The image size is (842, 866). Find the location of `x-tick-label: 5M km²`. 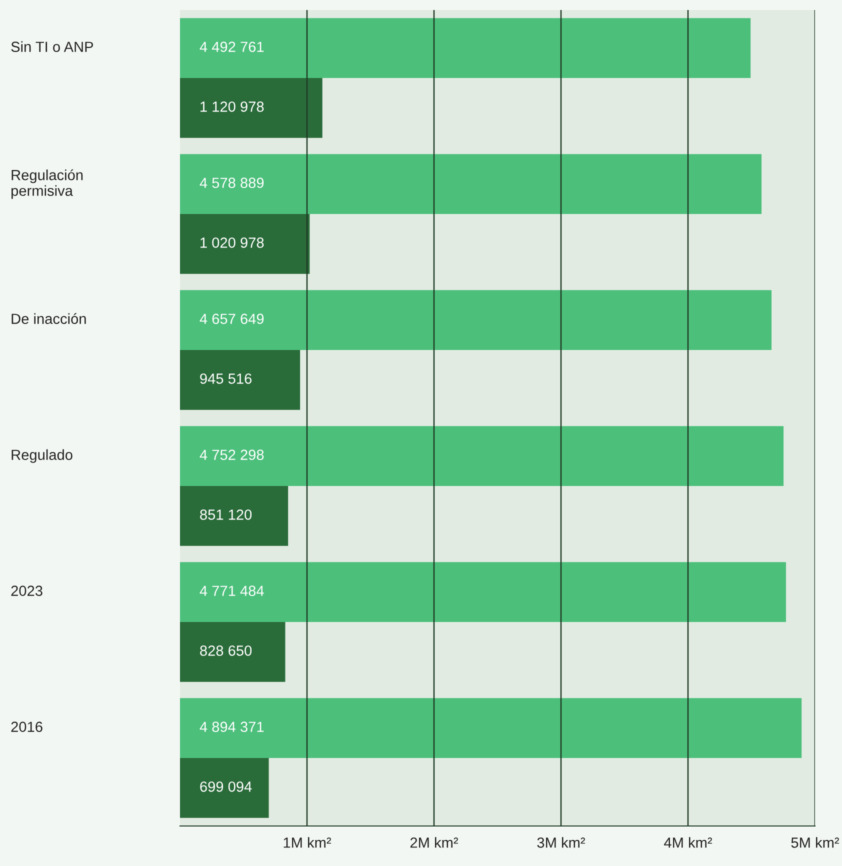

x-tick-label: 5M km² is located at coordinates (815, 842).